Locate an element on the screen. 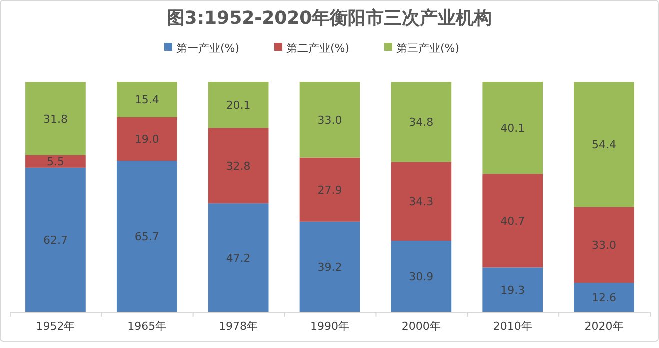 This screenshot has width=659, height=348. data-label: 19.3 is located at coordinates (513, 290).